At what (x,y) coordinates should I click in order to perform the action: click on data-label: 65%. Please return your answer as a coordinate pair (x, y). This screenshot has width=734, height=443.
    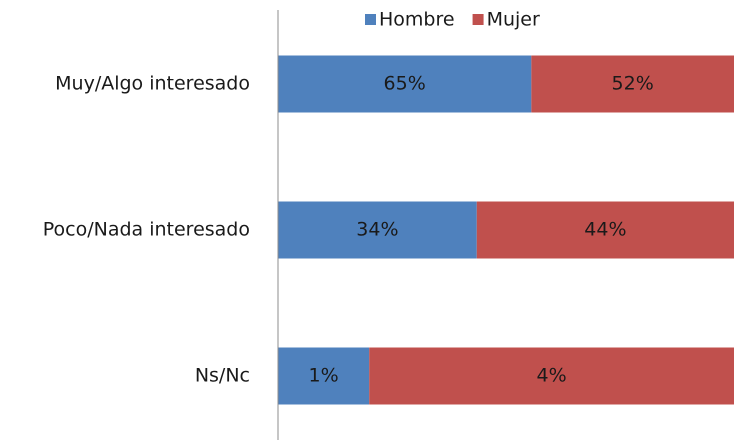
    Looking at the image, I should click on (405, 84).